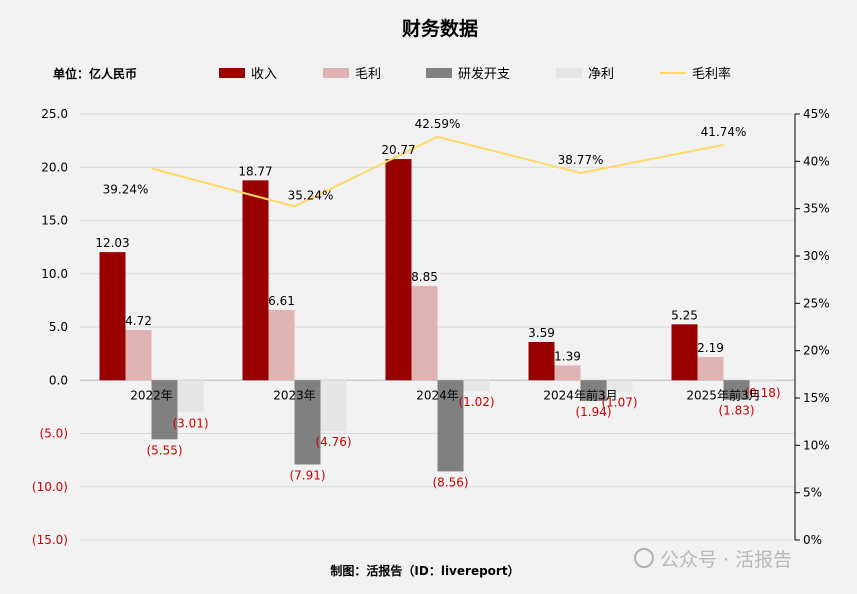 Image resolution: width=857 pixels, height=594 pixels. I want to click on wechat-icon, so click(644, 558).